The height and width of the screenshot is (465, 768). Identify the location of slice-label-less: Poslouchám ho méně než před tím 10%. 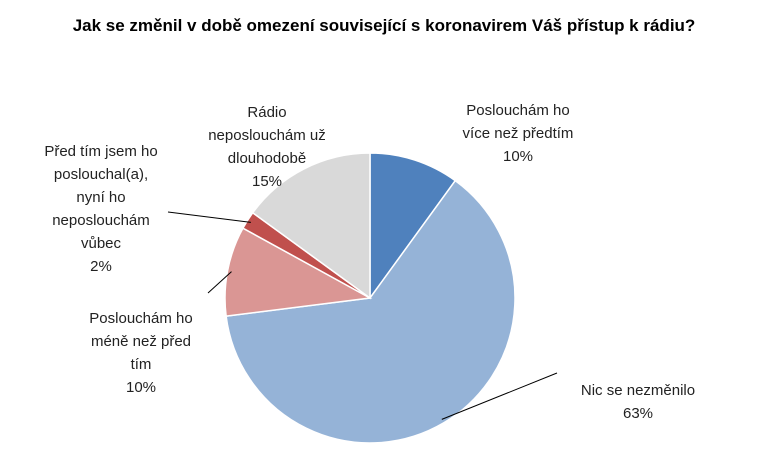
(141, 353).